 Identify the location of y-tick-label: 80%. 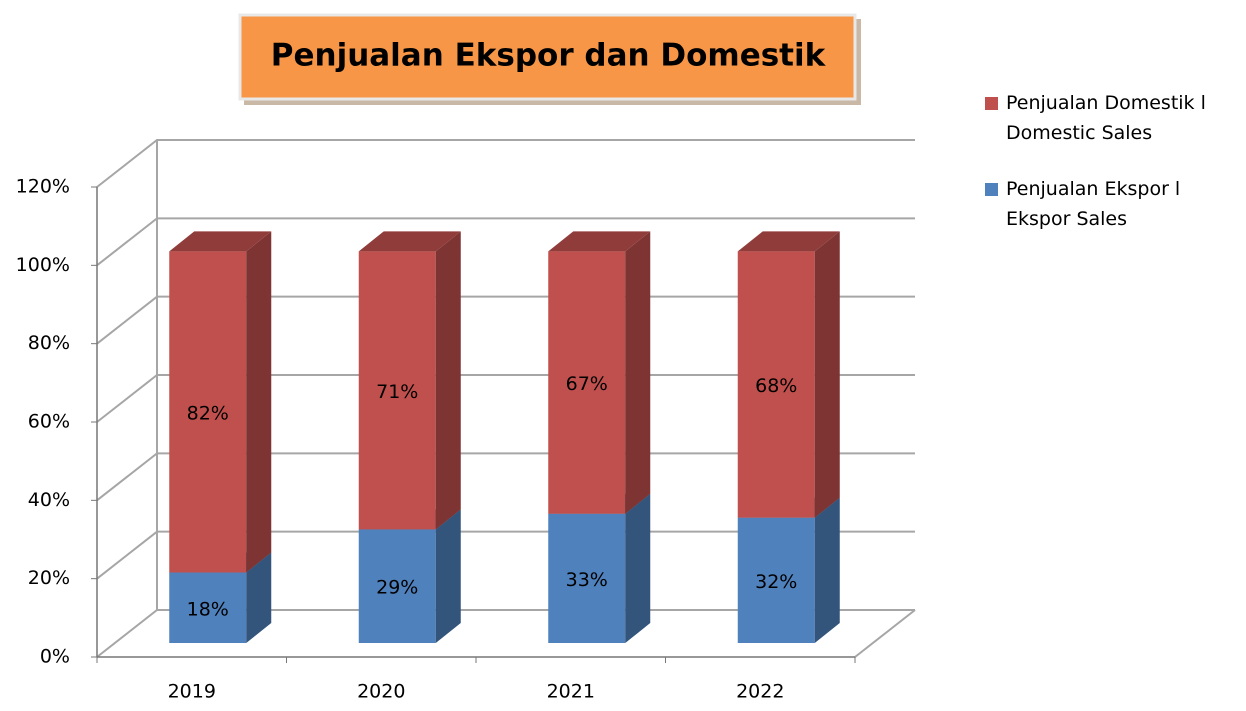
(49, 343).